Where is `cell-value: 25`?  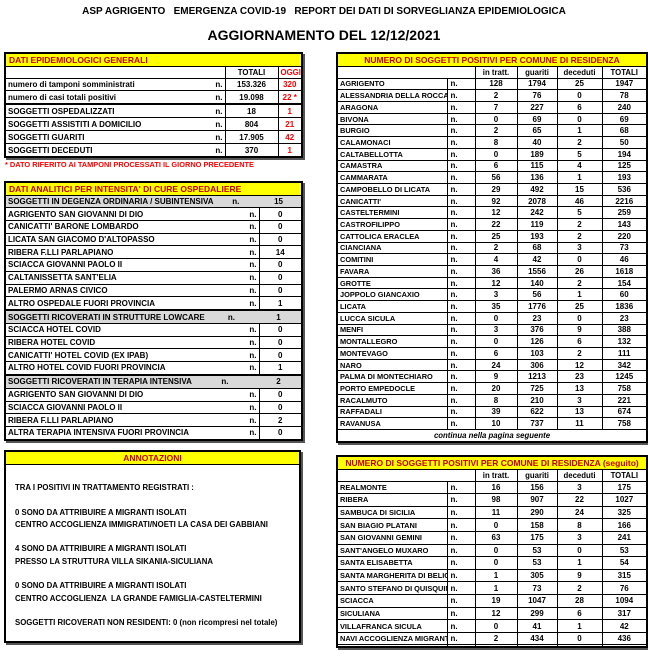 cell-value: 25 is located at coordinates (579, 84).